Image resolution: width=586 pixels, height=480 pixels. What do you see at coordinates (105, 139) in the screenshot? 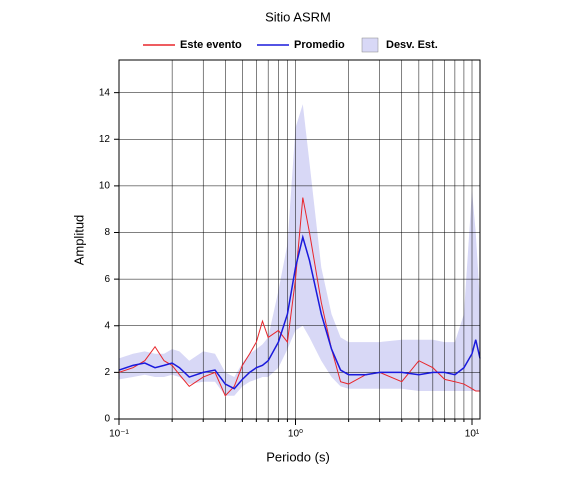
I see `y-tick-label: 12` at bounding box center [105, 139].